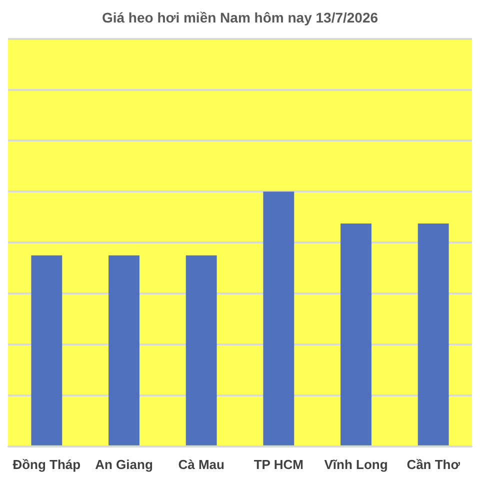  Describe the element at coordinates (124, 464) in the screenshot. I see `x-tick-label: An Giang` at that location.